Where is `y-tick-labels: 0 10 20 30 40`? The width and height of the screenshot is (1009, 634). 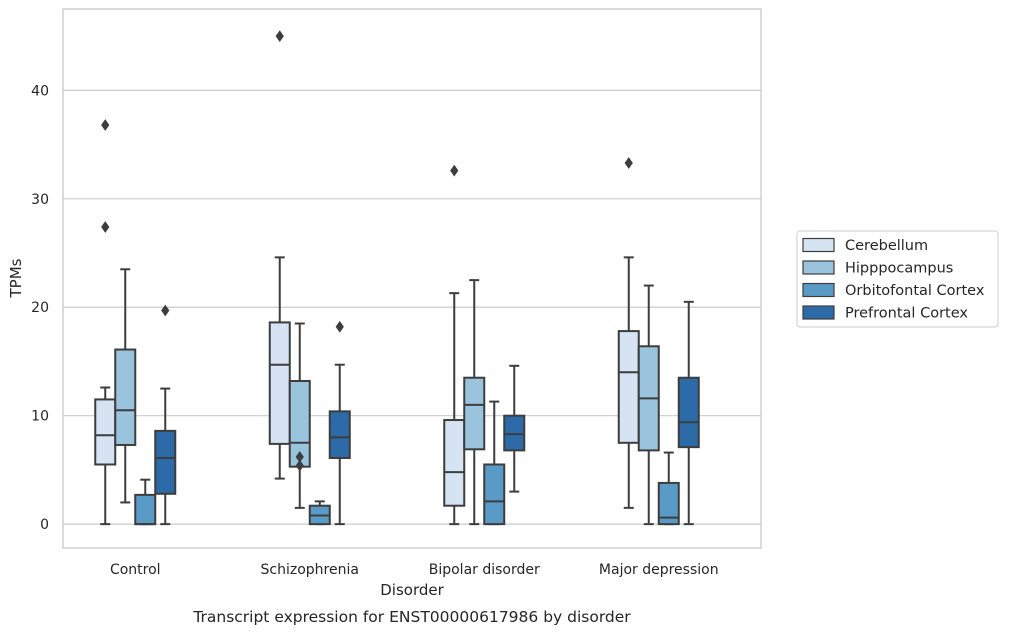
y-tick-labels: 0 10 20 30 40 is located at coordinates (40, 308).